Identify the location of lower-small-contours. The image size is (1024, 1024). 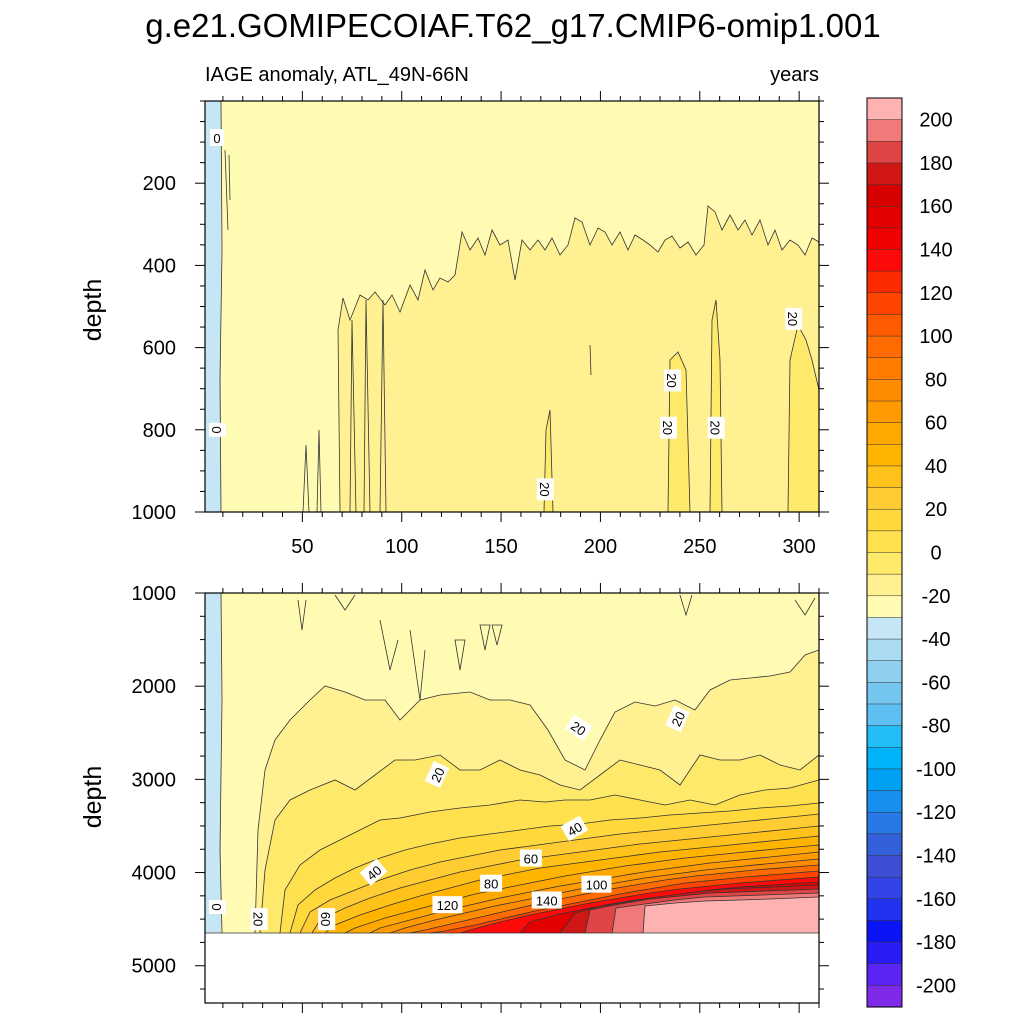
(556, 647).